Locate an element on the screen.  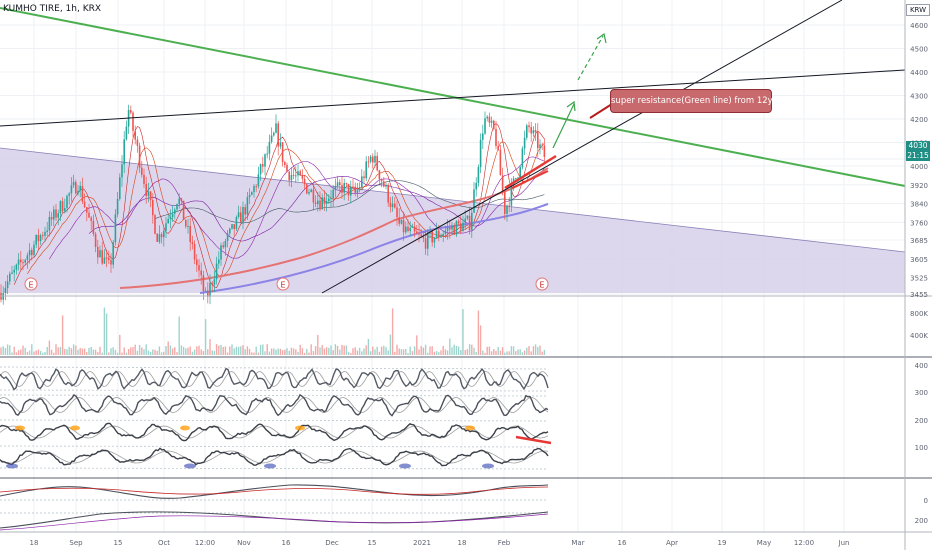
time-tick-label: 16 is located at coordinates (622, 543).